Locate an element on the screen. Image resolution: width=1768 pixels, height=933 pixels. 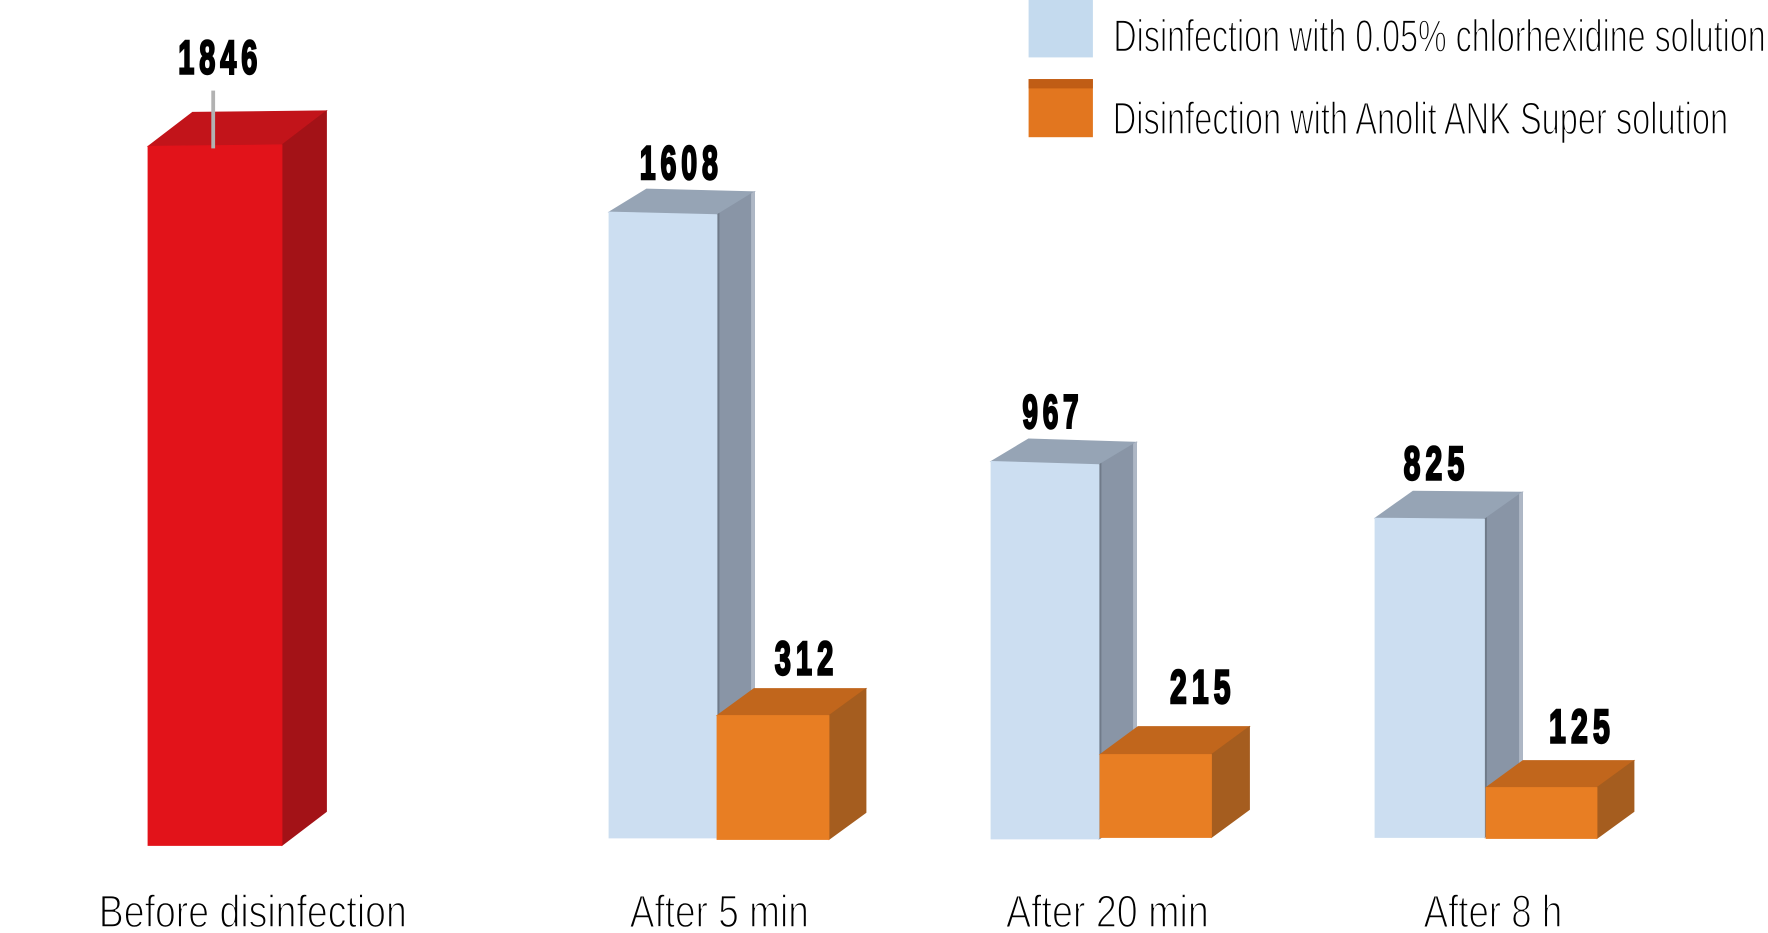
svg-text: 967 is located at coordinates (1052, 411).